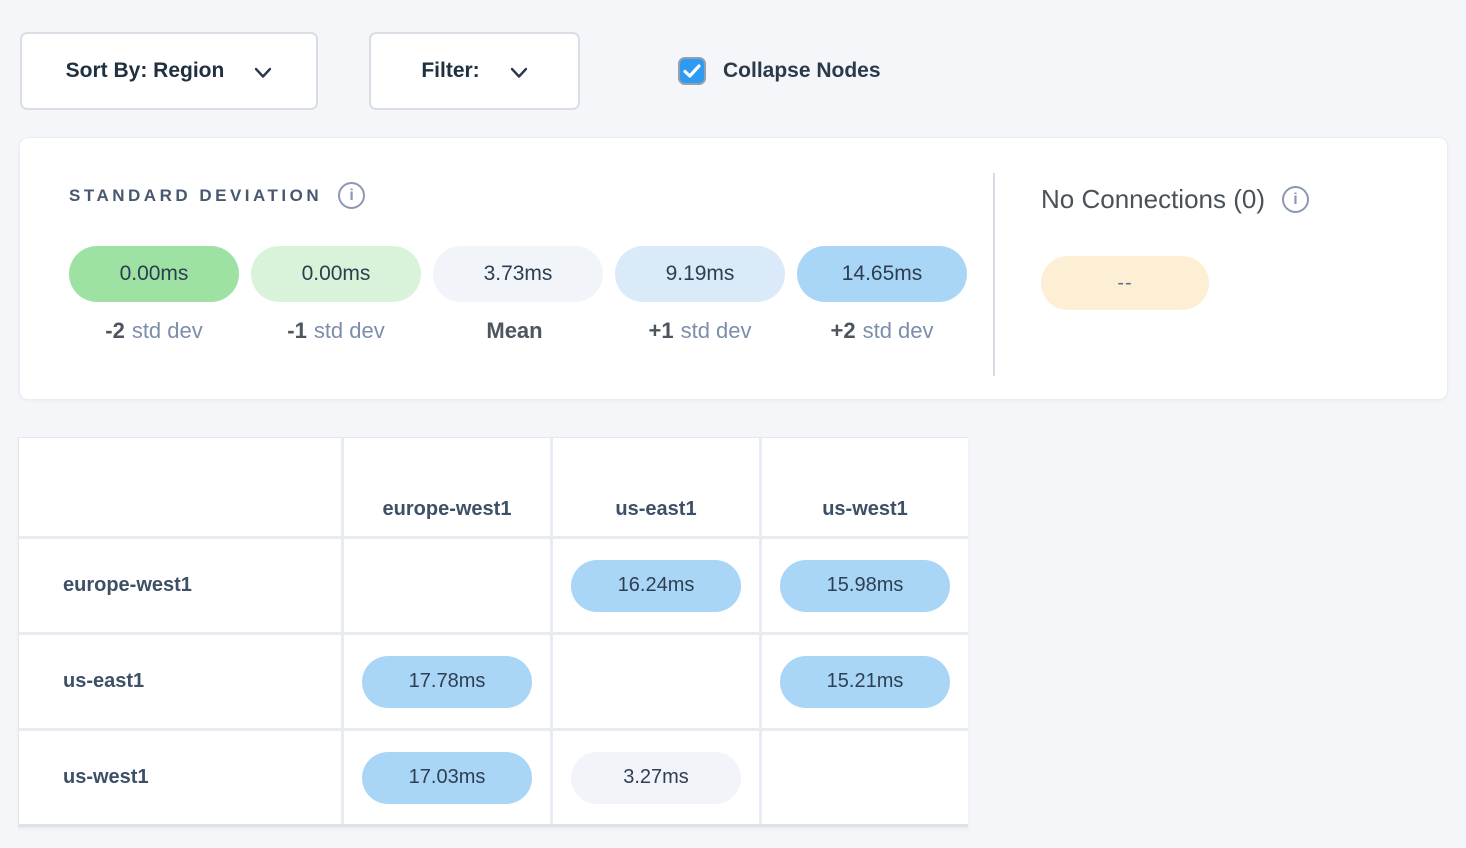 This screenshot has height=848, width=1466. What do you see at coordinates (445, 487) in the screenshot?
I see `matrix-col-header-europe-west1: europe-west1` at bounding box center [445, 487].